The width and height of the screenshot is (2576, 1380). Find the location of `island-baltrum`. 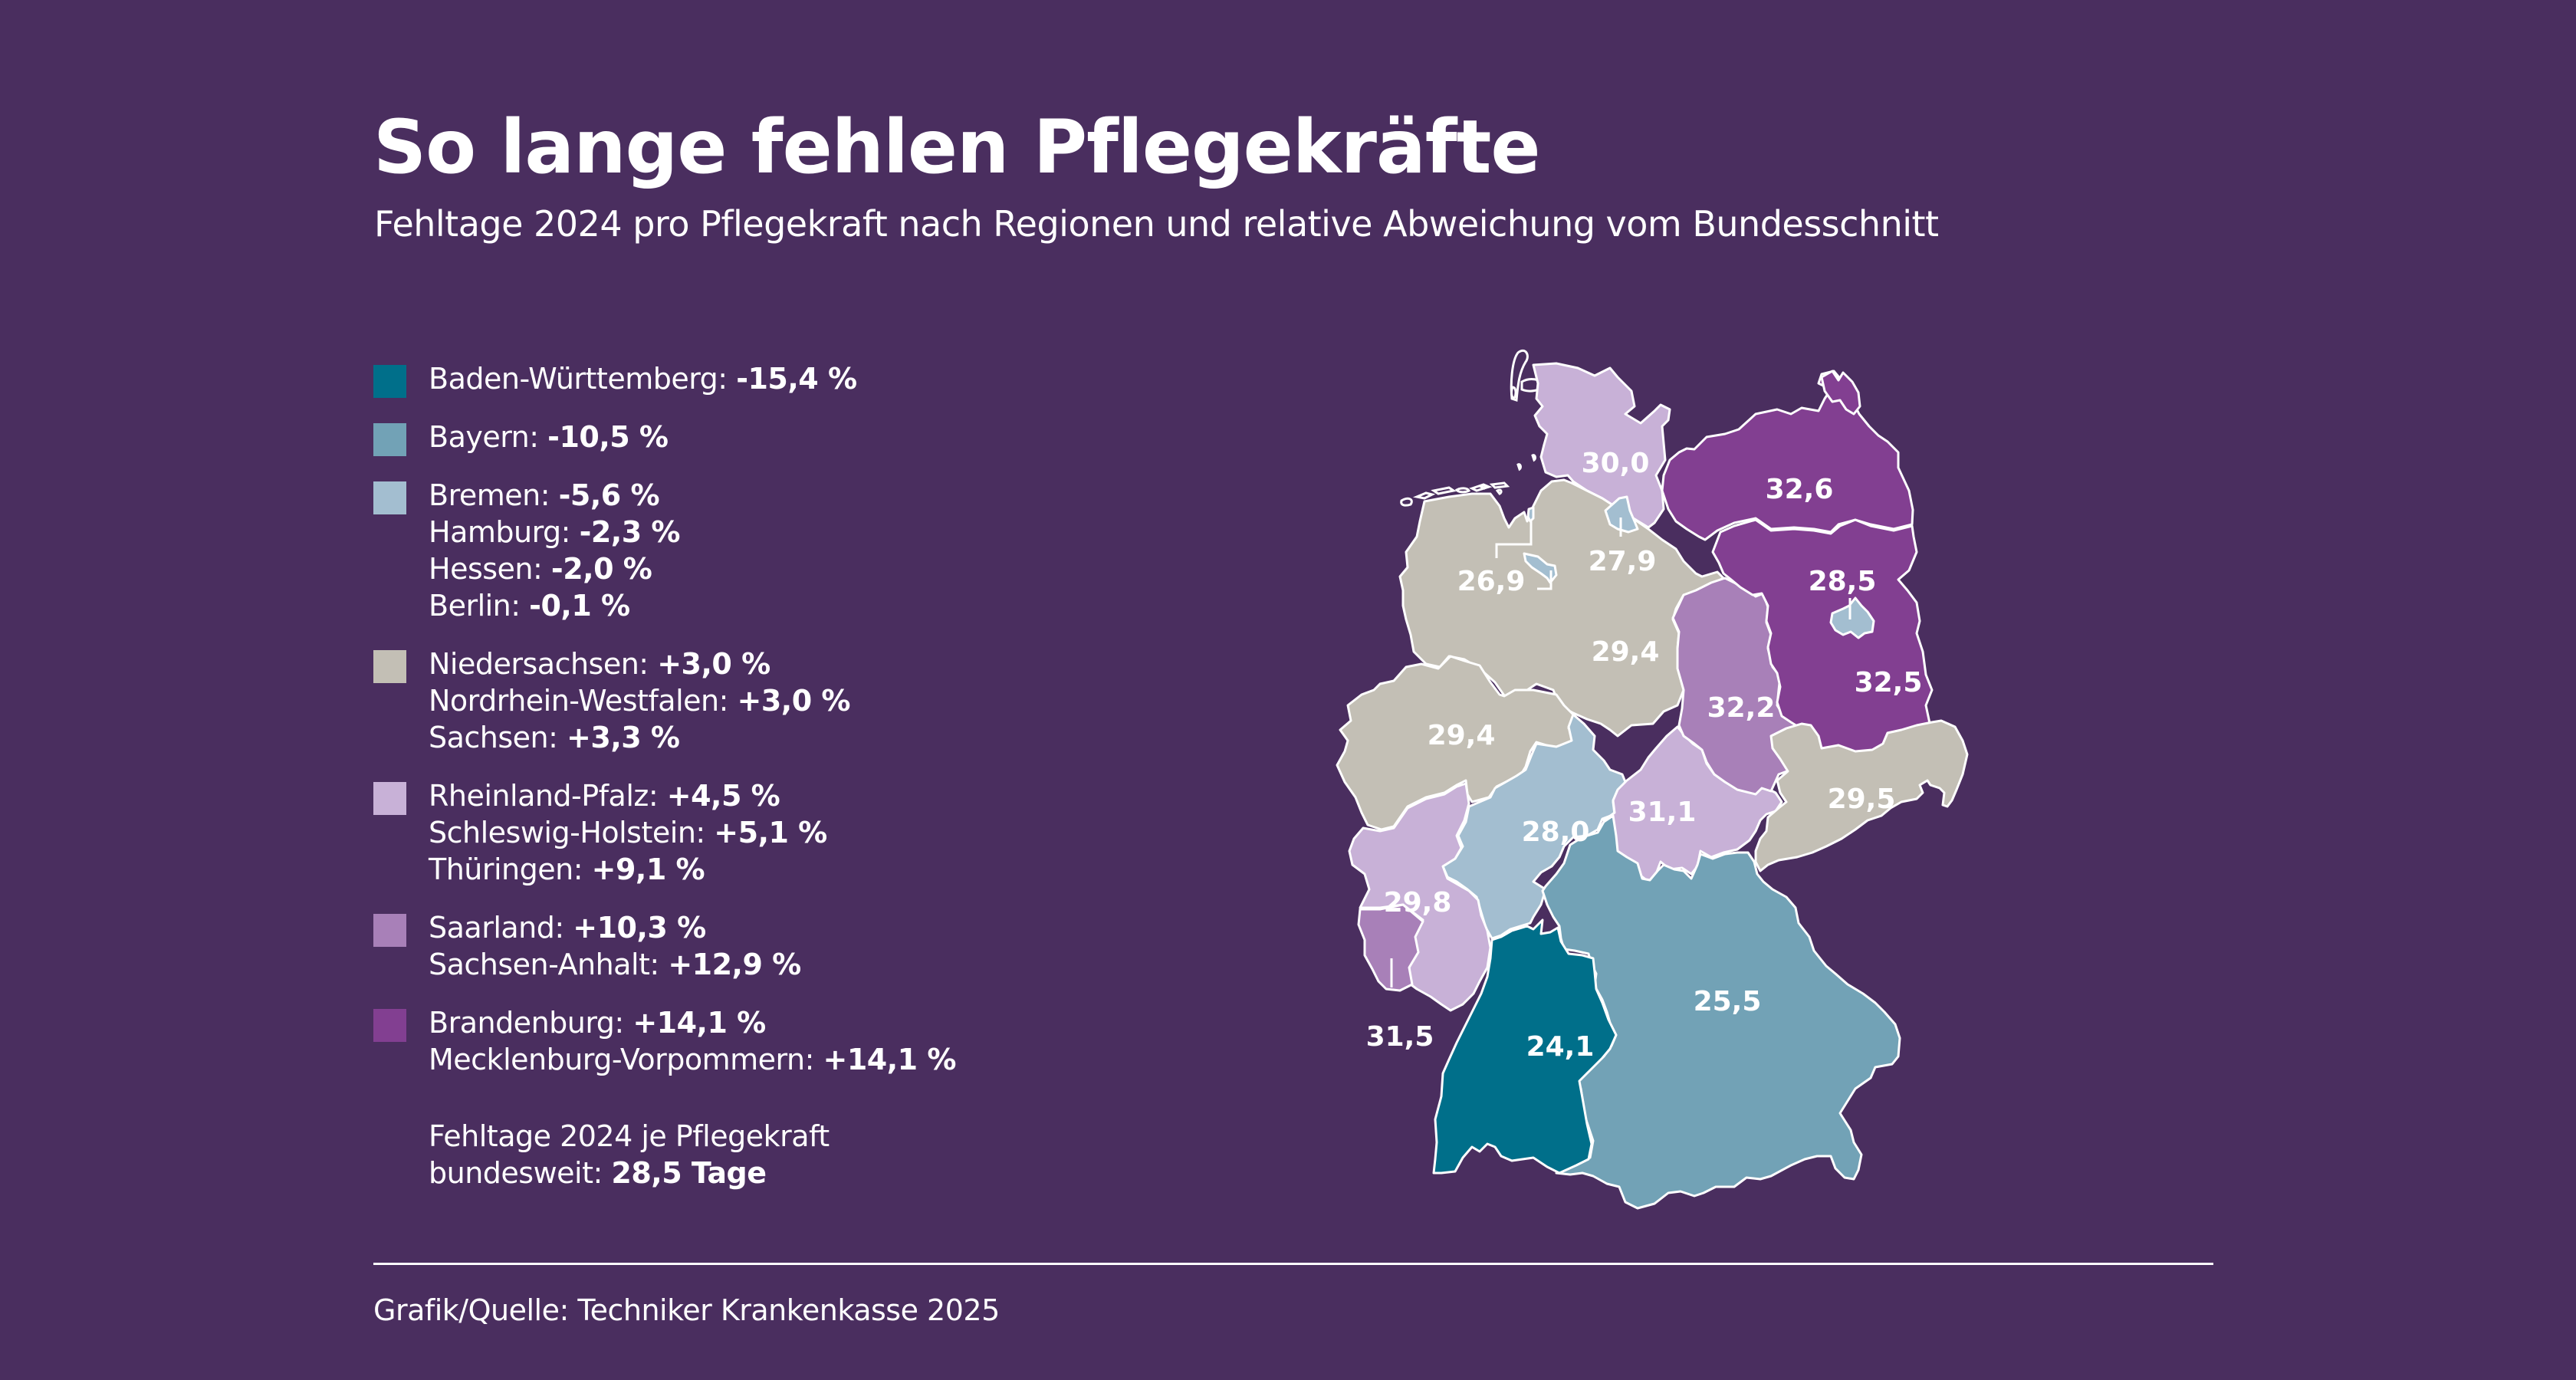

island-baltrum is located at coordinates (1463, 490).